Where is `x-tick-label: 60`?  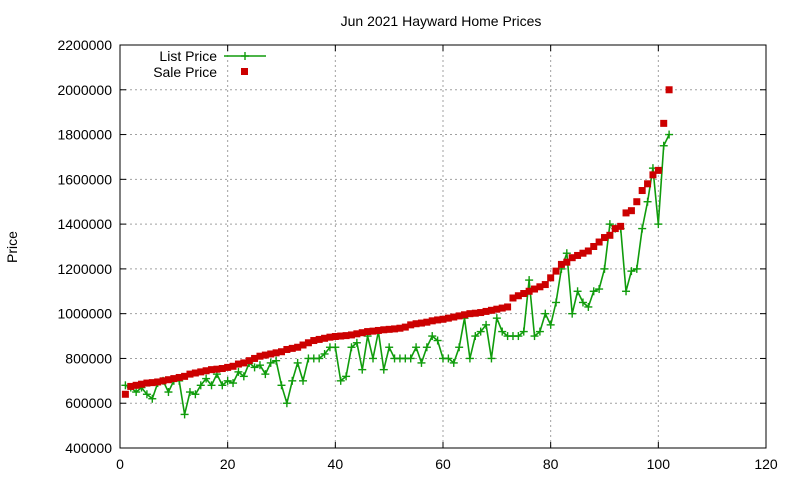
x-tick-label: 60 is located at coordinates (443, 464).